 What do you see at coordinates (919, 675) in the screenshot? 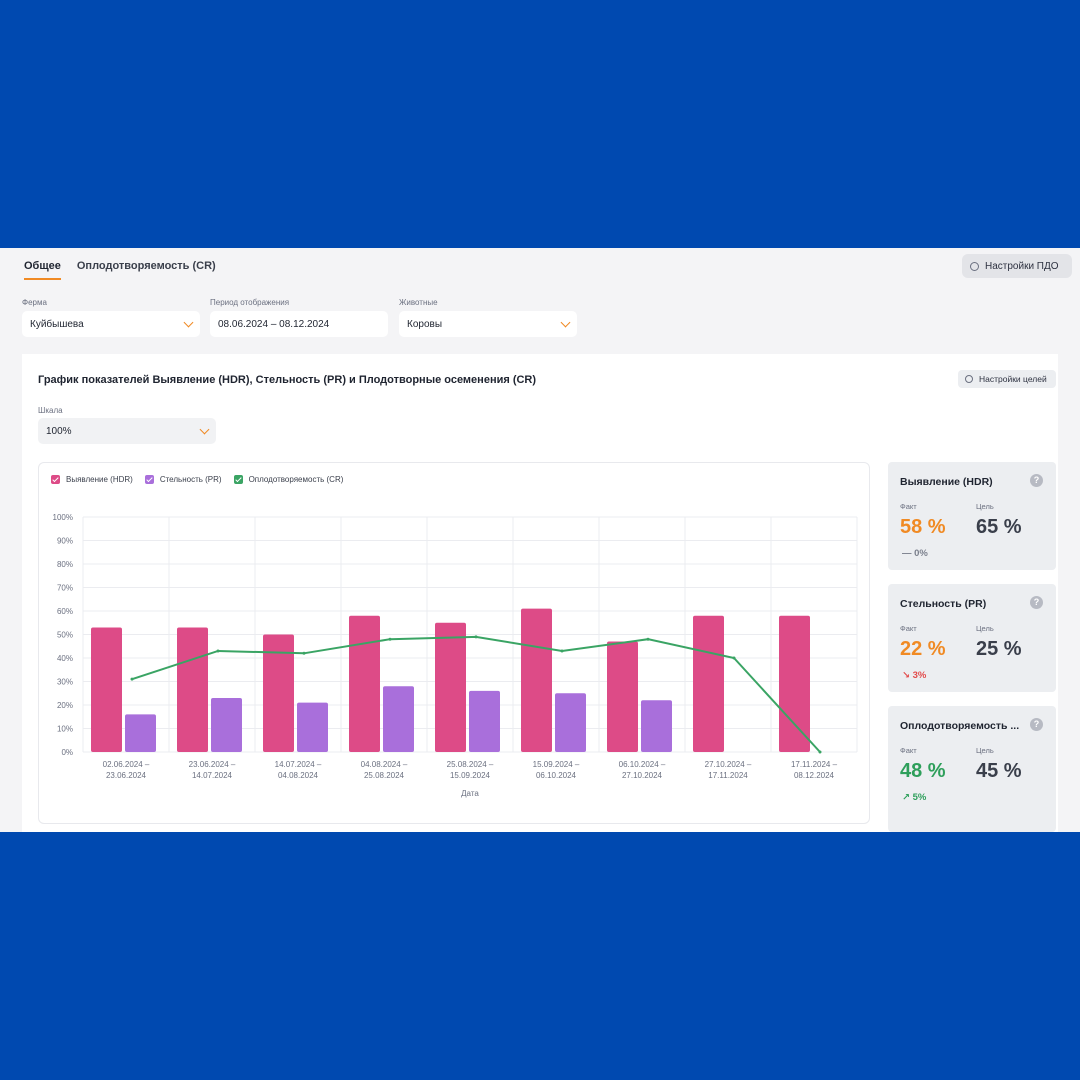
I see `kpi-delta-value: 3%` at bounding box center [919, 675].